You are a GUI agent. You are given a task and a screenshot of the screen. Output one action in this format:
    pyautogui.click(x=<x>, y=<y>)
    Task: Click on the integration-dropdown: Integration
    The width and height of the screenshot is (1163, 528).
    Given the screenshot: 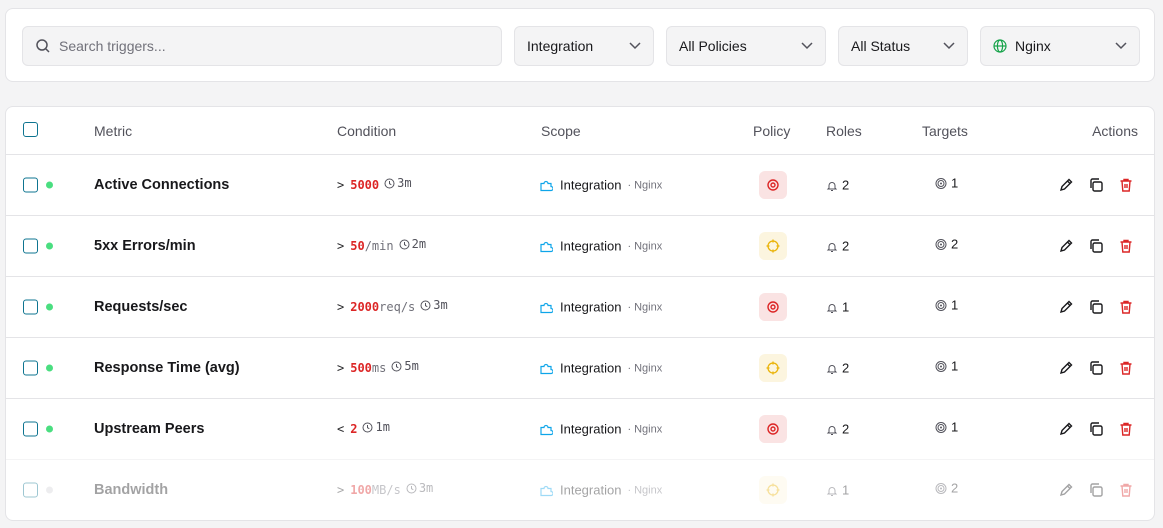 What is the action you would take?
    pyautogui.click(x=584, y=46)
    